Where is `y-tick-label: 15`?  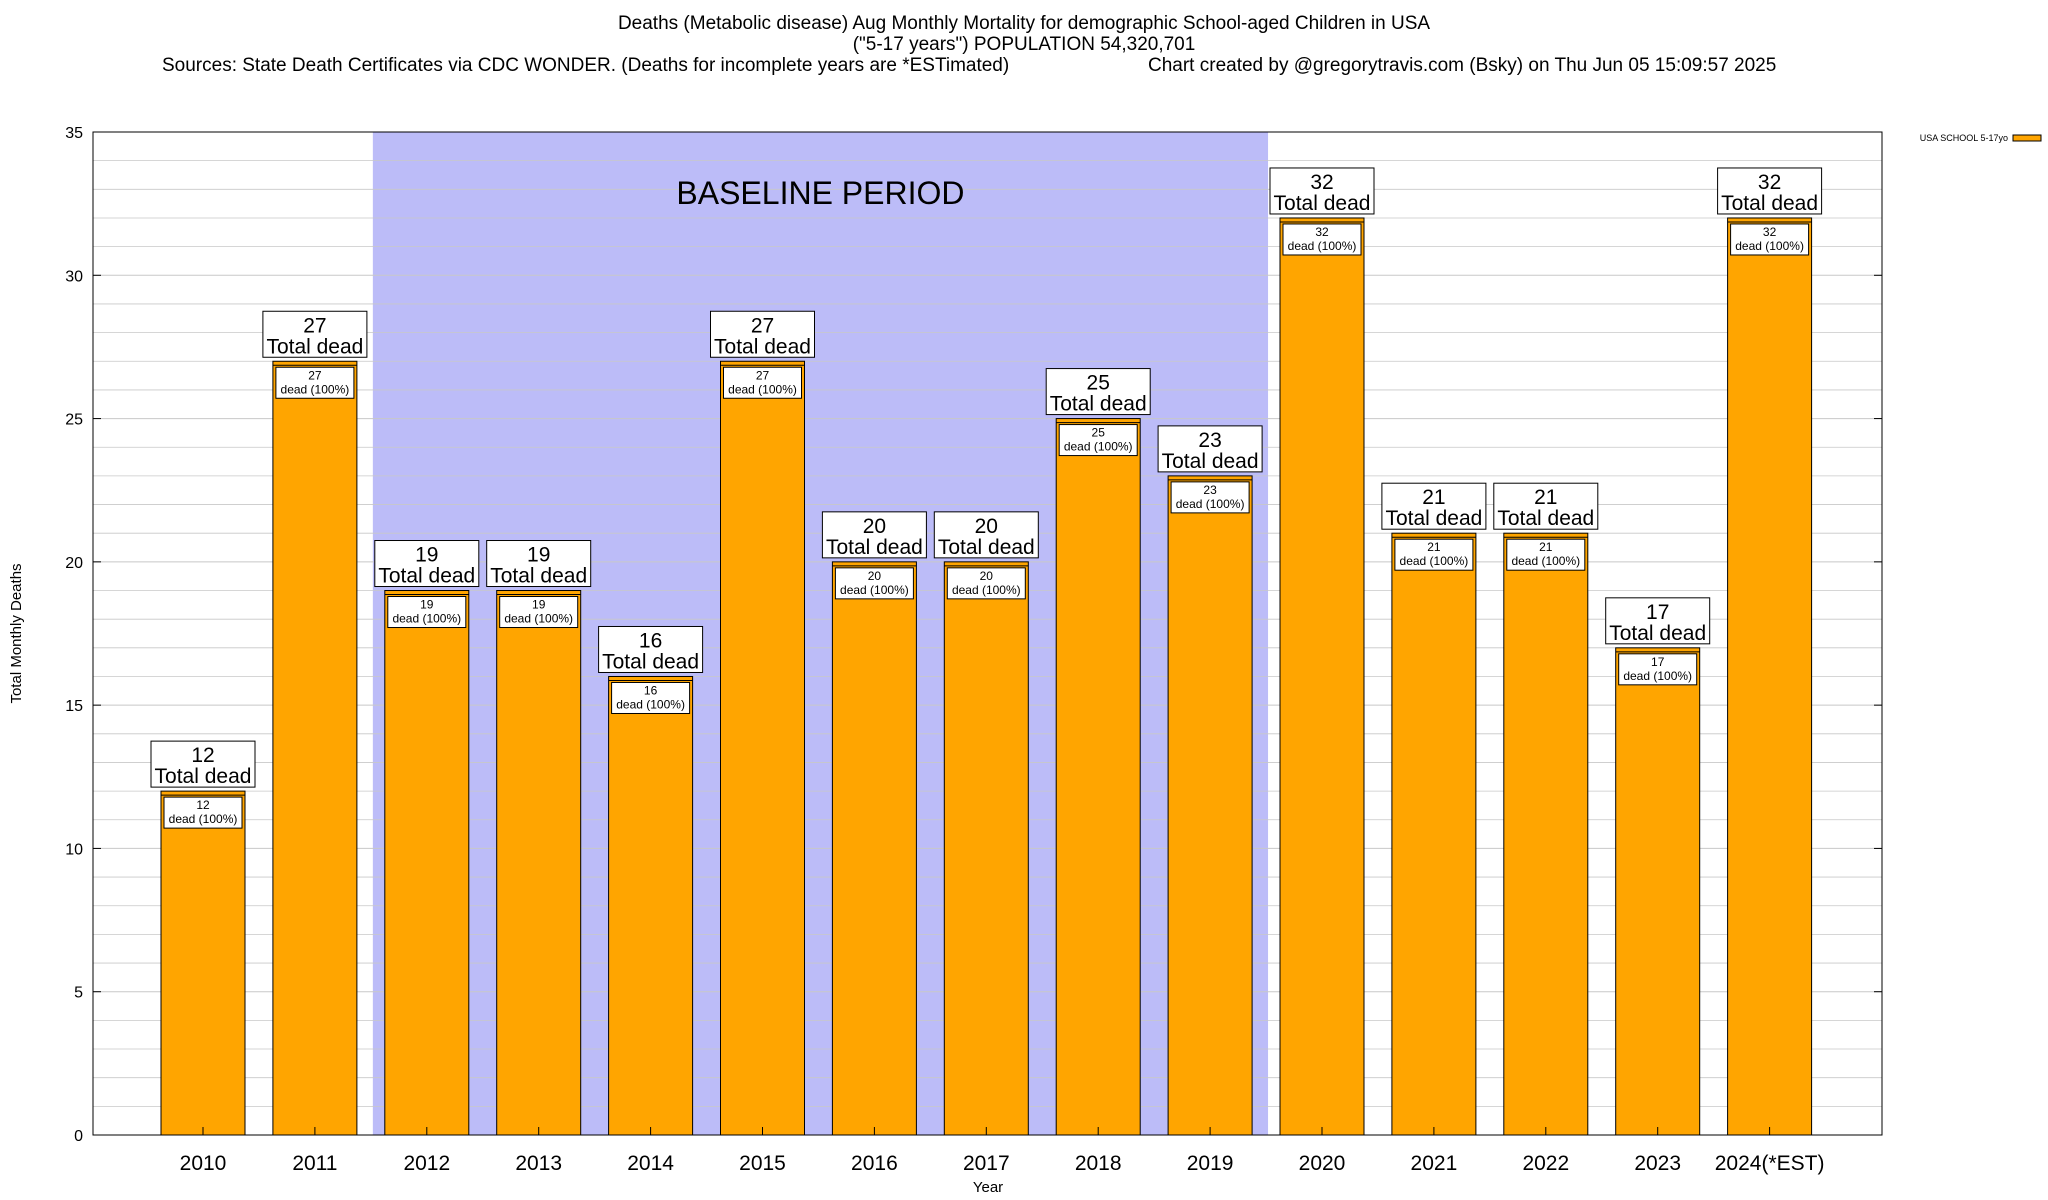
y-tick-label: 15 is located at coordinates (74, 706).